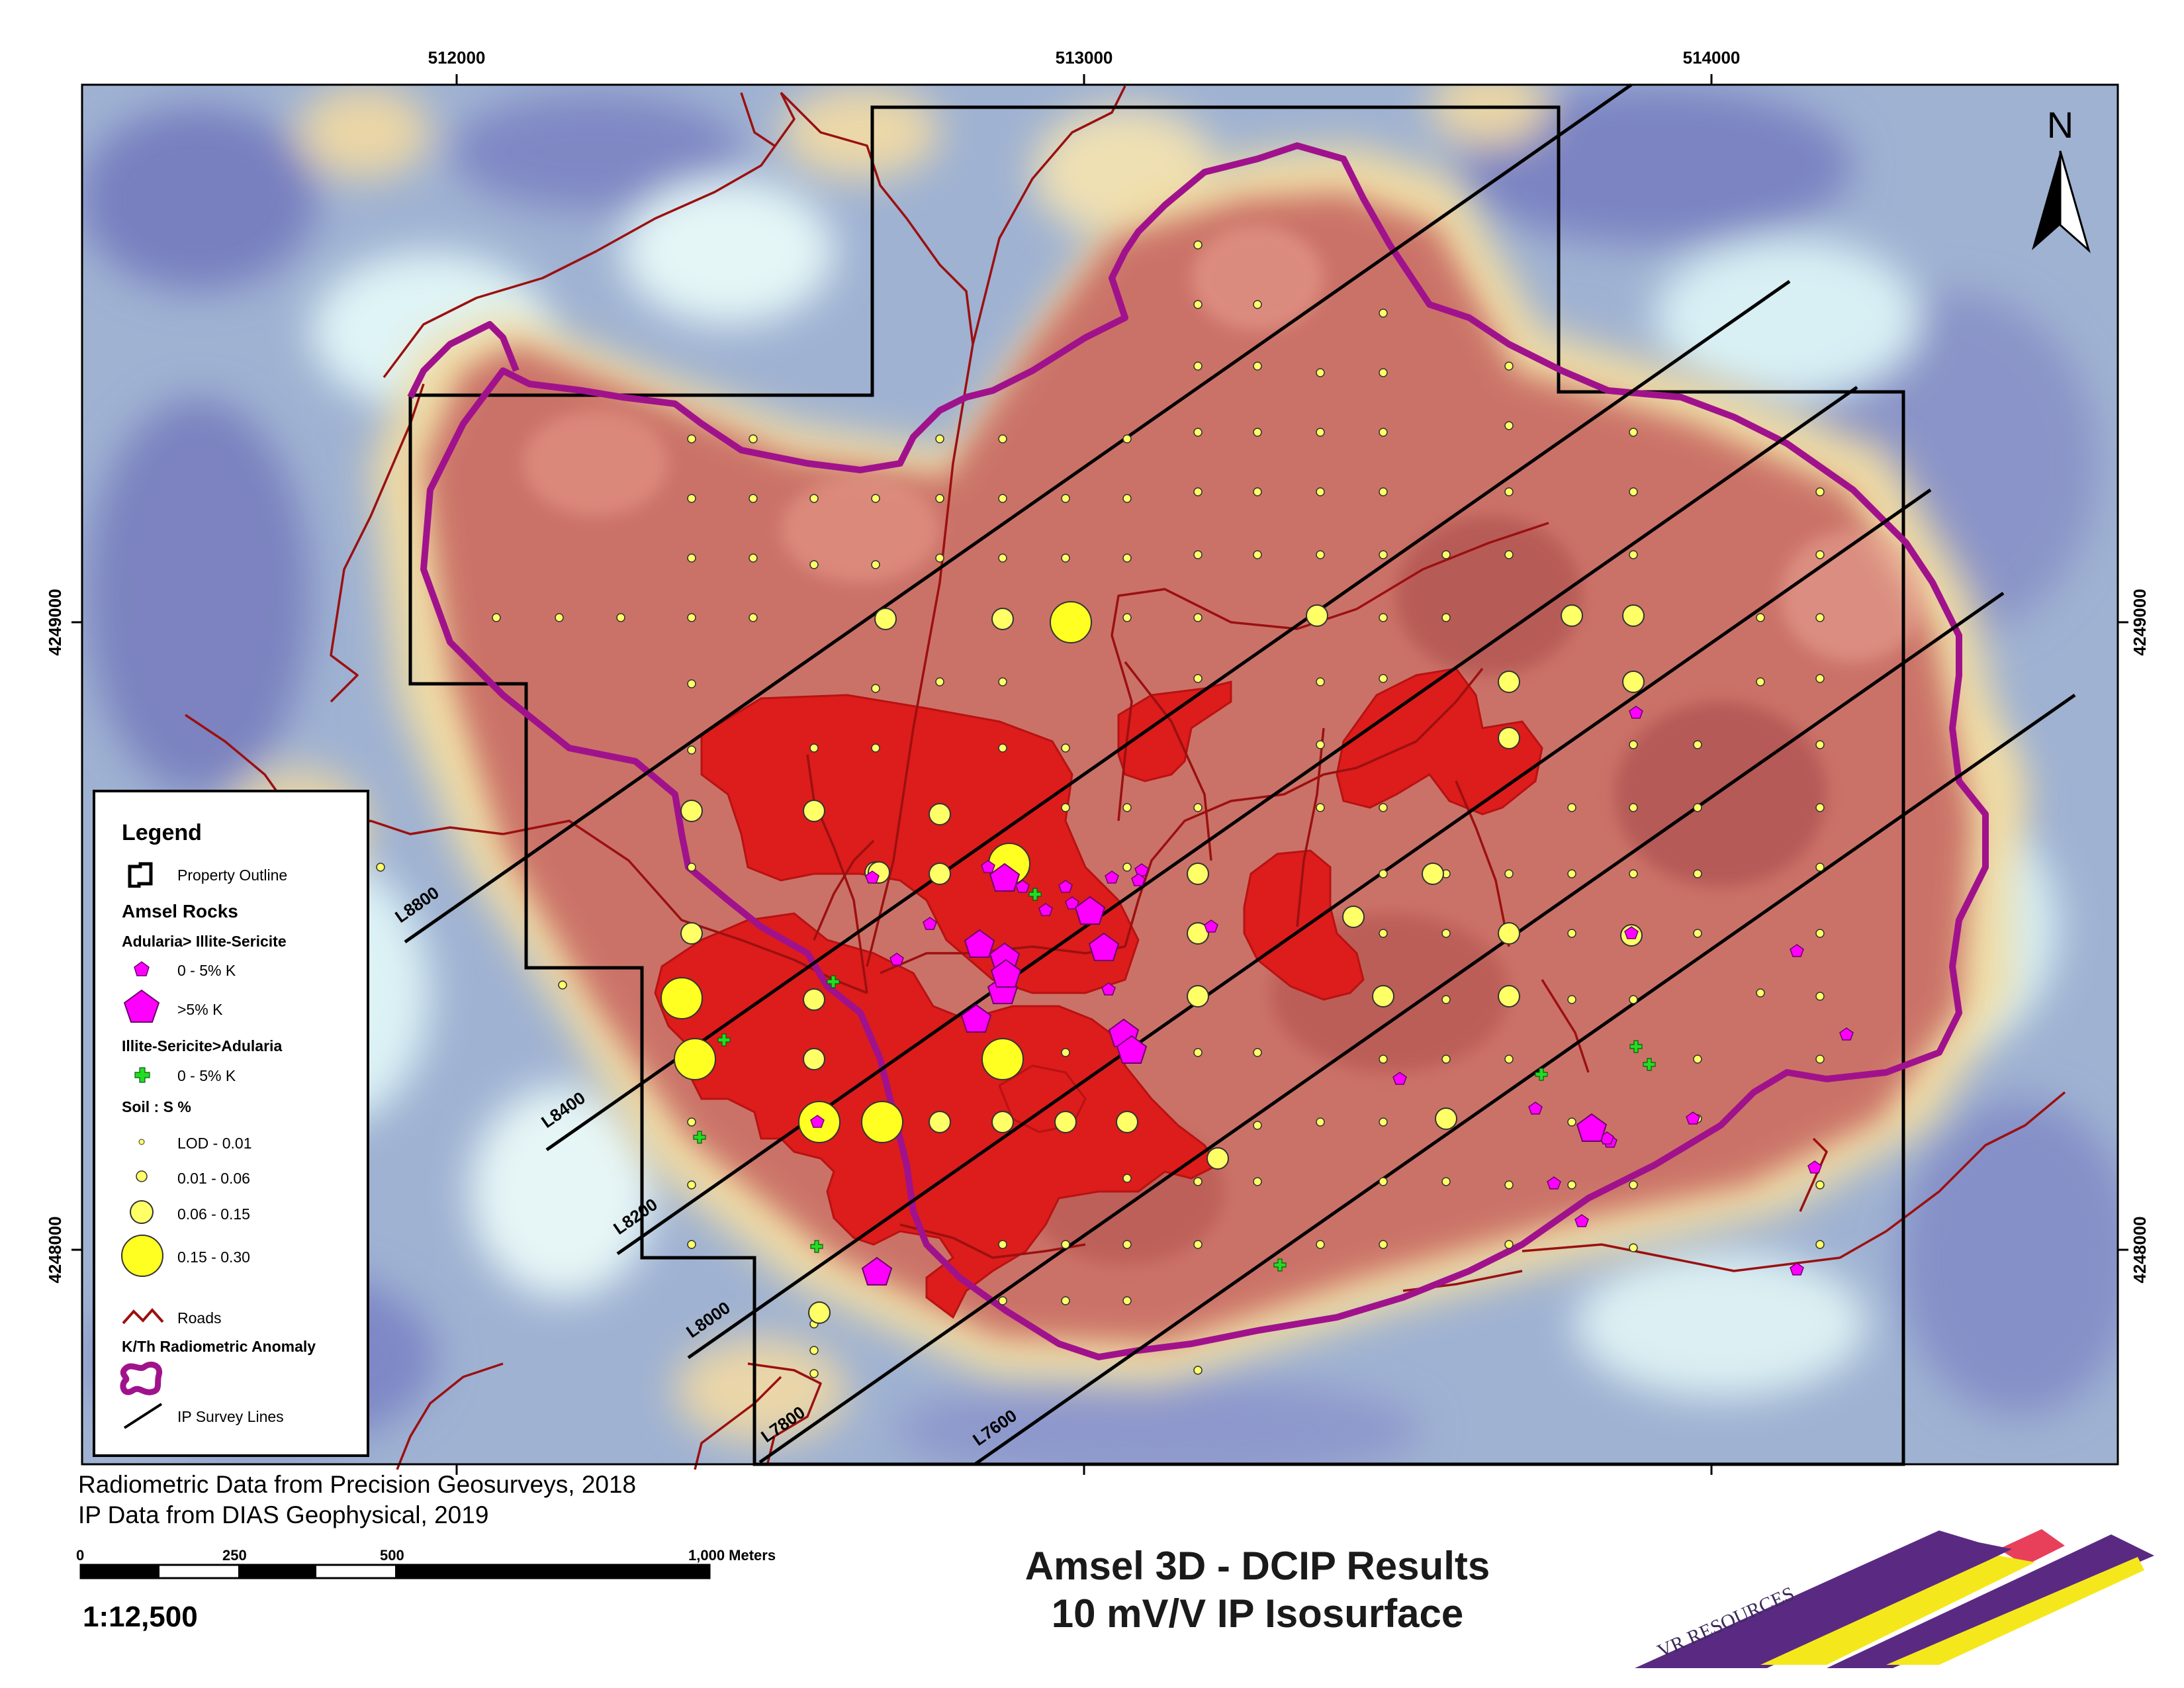 The height and width of the screenshot is (1688, 2184). I want to click on legend-adularia-small: 0 - 5% K, so click(207, 970).